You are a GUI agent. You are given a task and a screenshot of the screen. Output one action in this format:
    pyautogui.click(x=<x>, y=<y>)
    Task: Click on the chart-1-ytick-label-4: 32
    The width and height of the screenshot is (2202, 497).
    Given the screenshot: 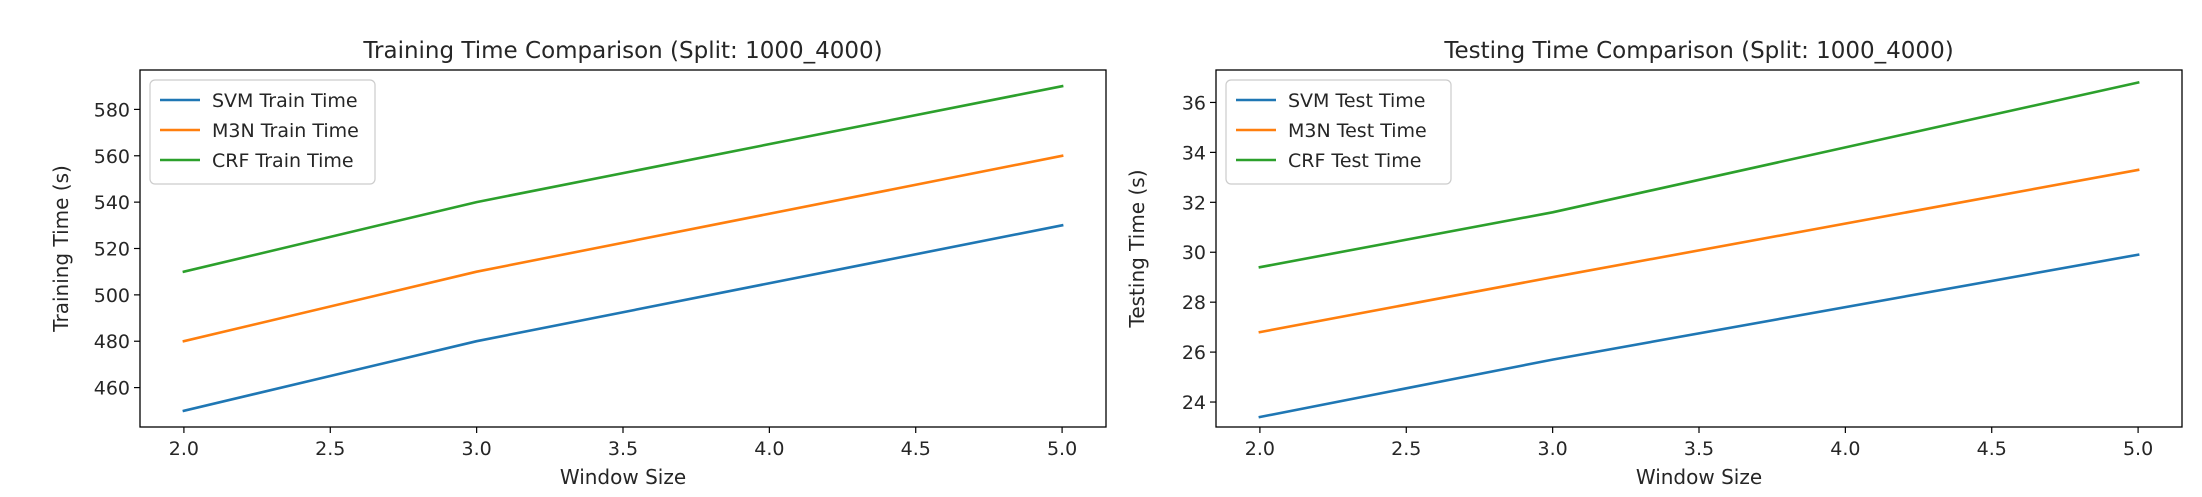 What is the action you would take?
    pyautogui.click(x=1194, y=203)
    